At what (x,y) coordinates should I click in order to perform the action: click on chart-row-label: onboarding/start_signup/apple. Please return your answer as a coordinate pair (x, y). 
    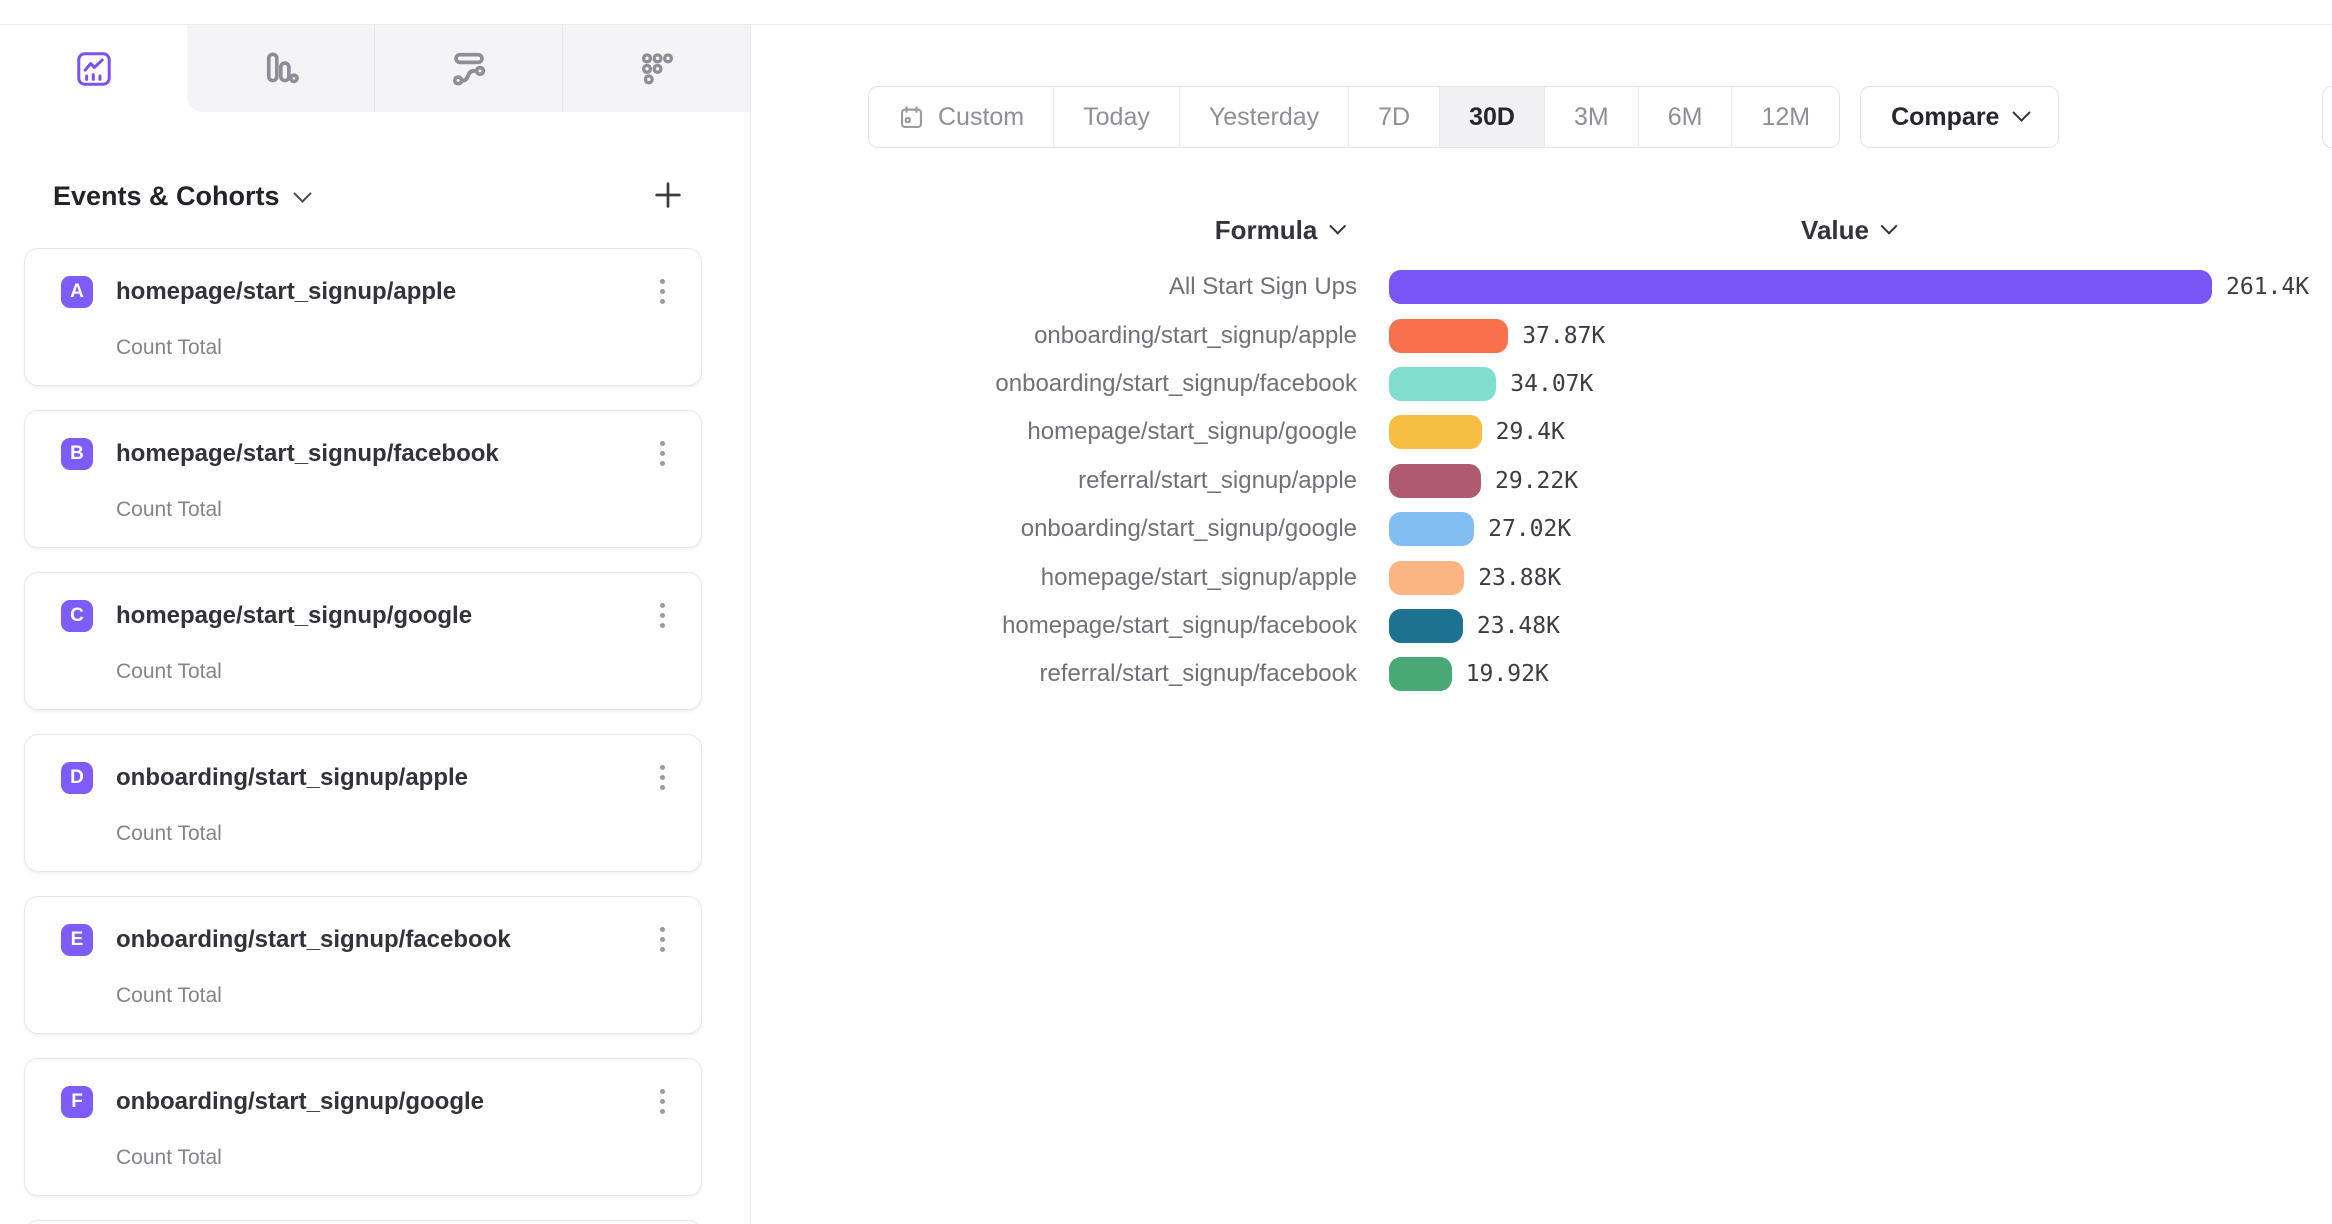
    Looking at the image, I should click on (1195, 335).